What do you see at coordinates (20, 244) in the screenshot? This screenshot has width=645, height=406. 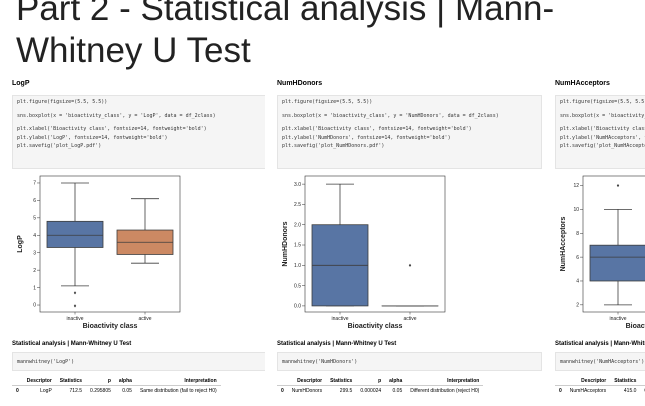 I see `y-axis-label: LogP` at bounding box center [20, 244].